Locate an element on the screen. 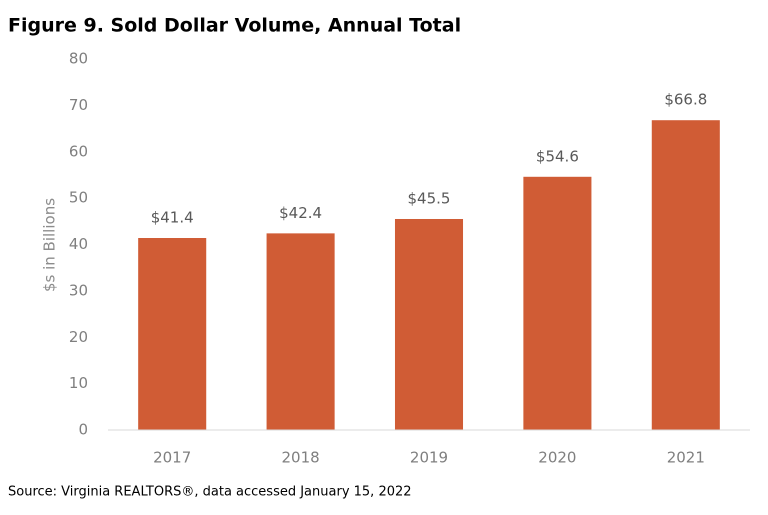 Image resolution: width=768 pixels, height=515 pixels. x-tick-label: 2019 is located at coordinates (429, 458).